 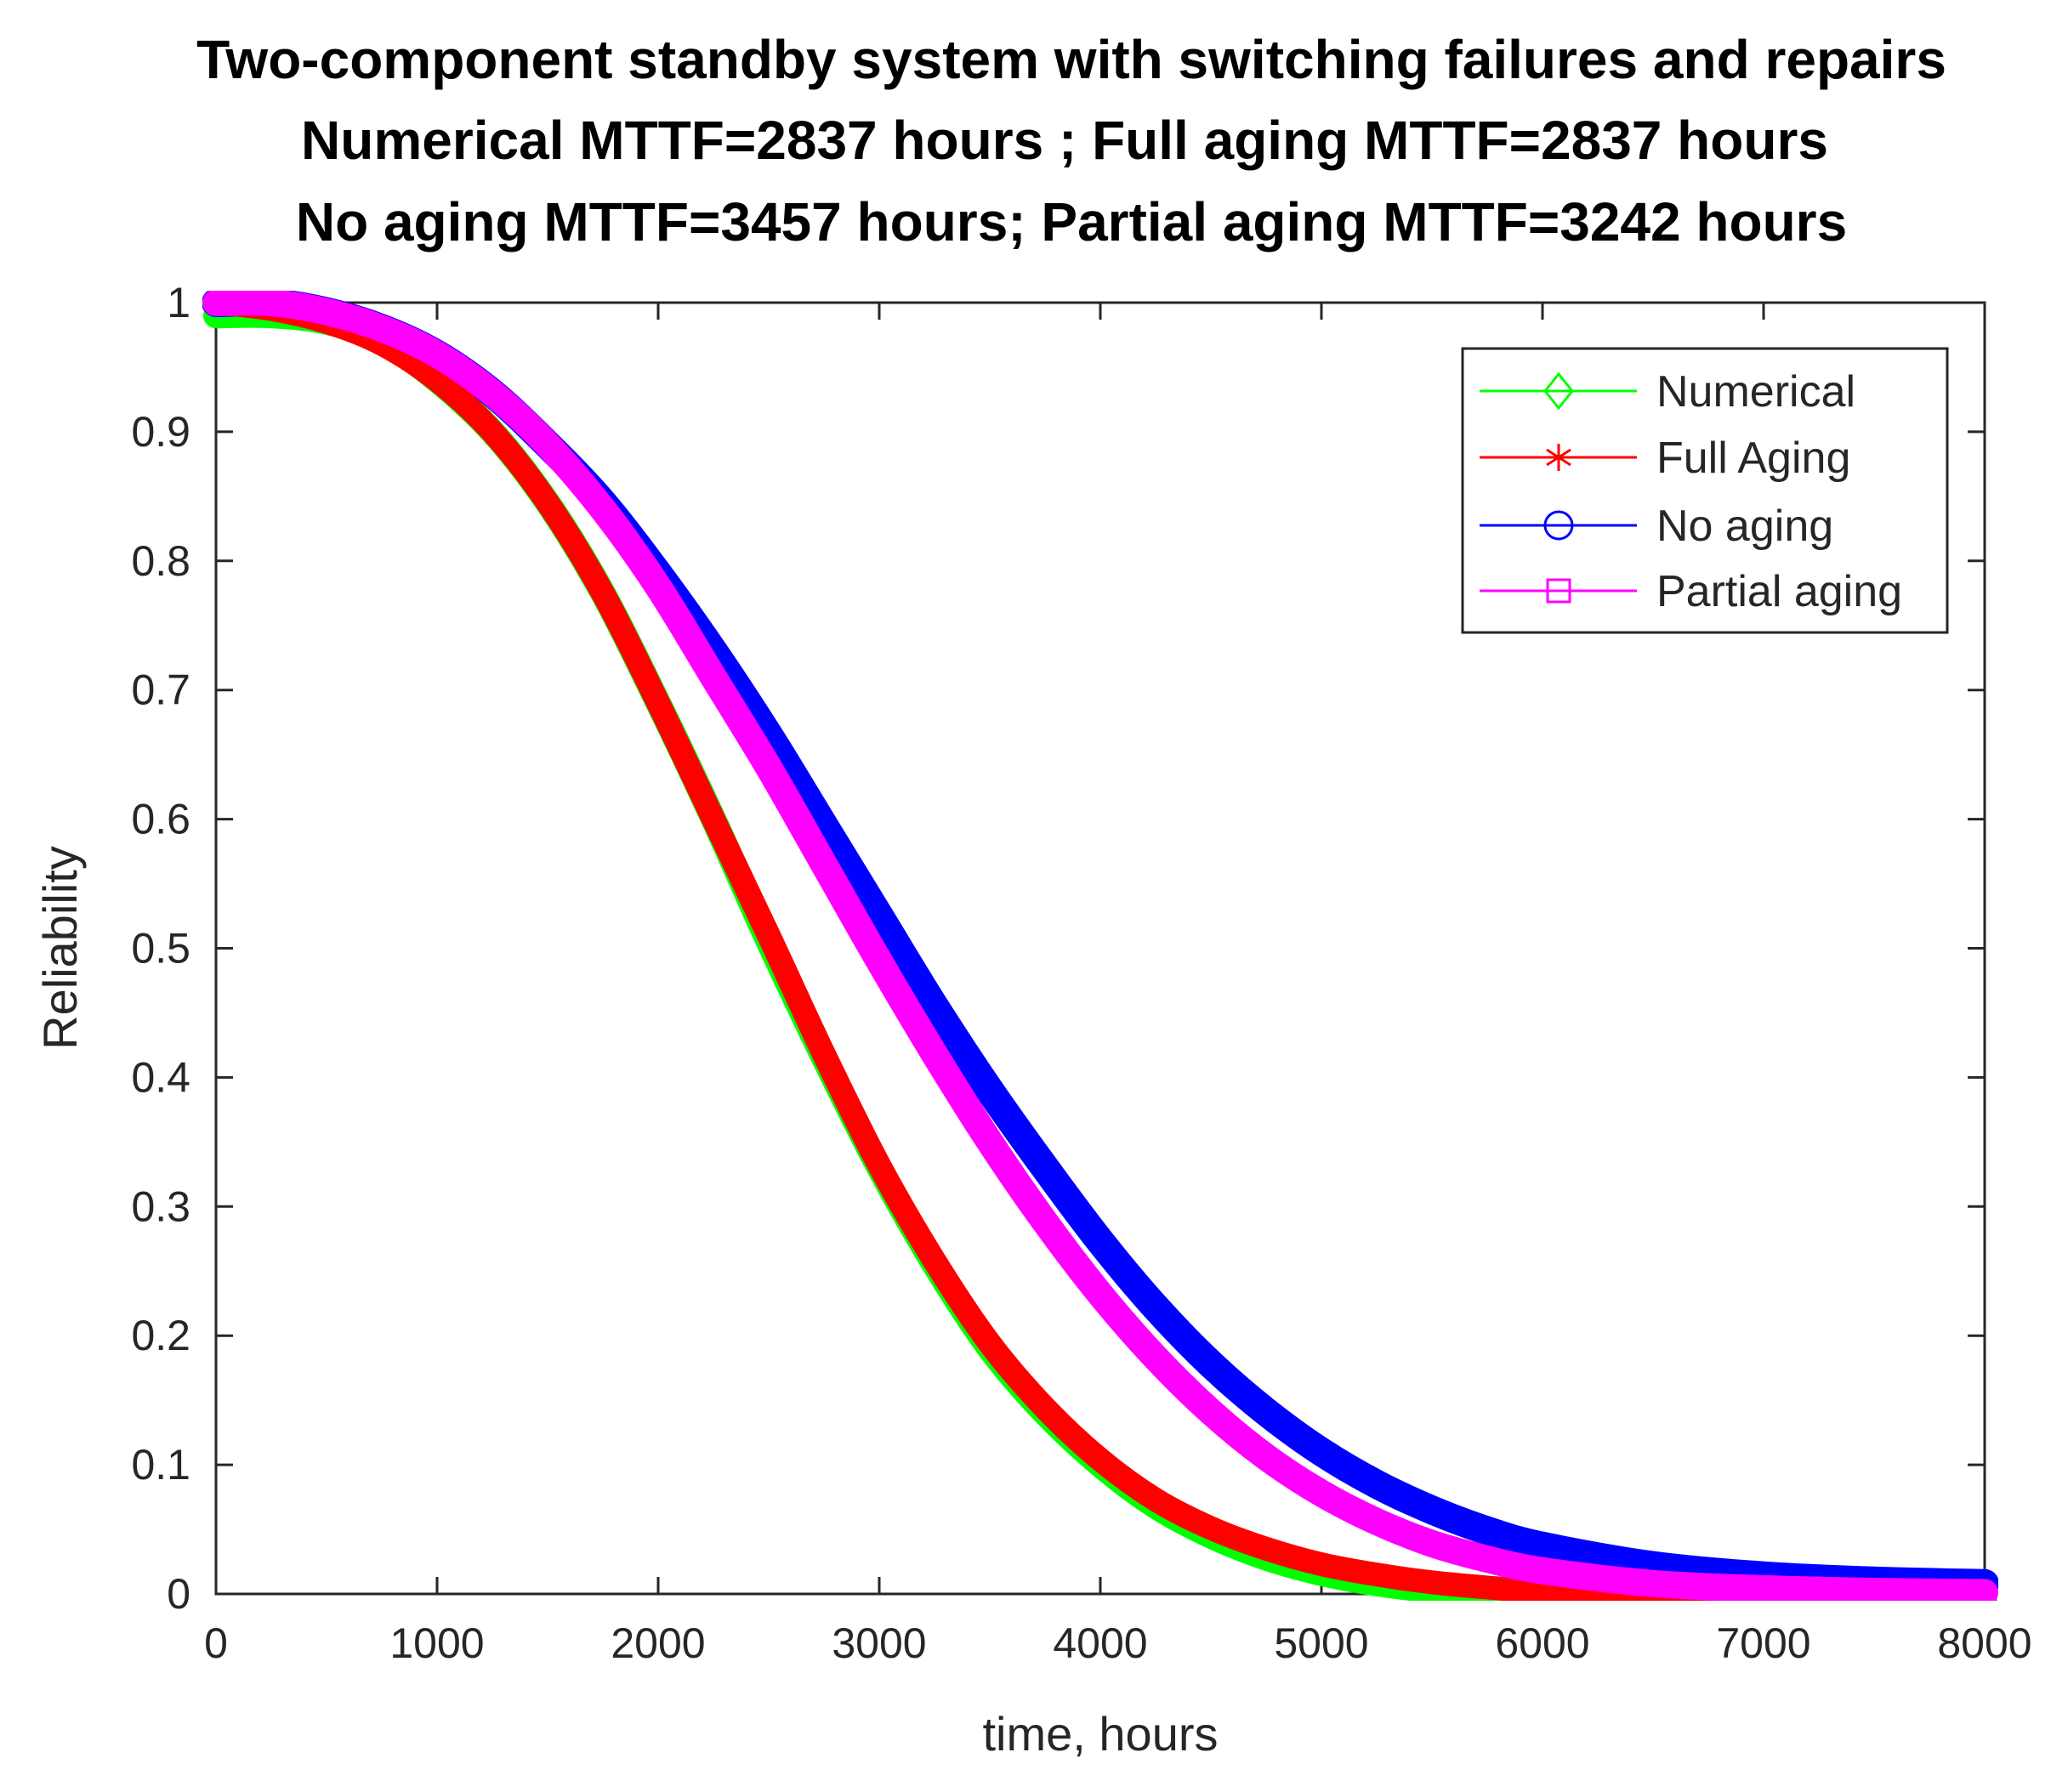 I want to click on legend-label: No aging, so click(x=1744, y=526).